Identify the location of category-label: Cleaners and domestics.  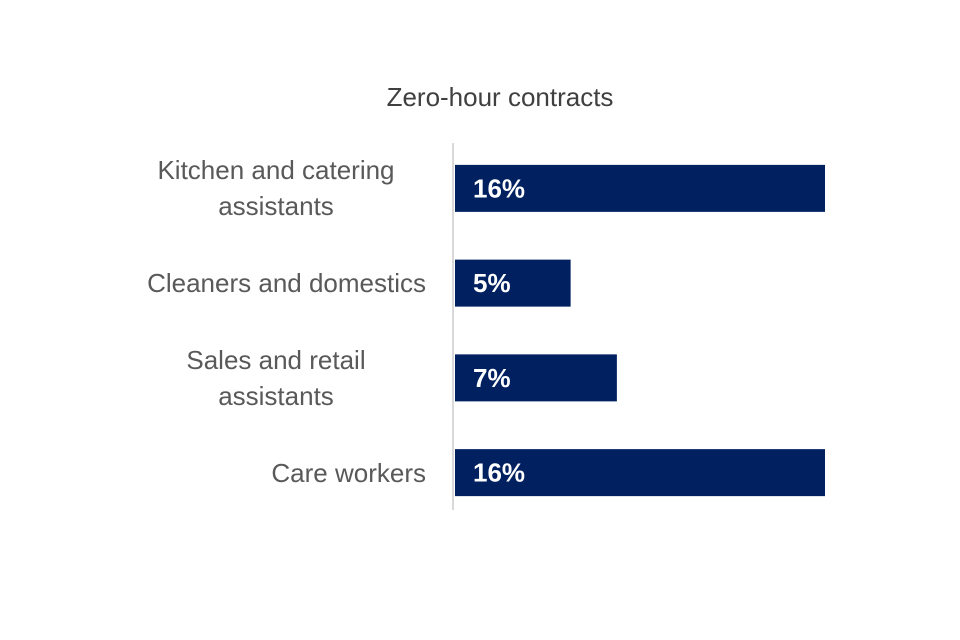
(246, 283).